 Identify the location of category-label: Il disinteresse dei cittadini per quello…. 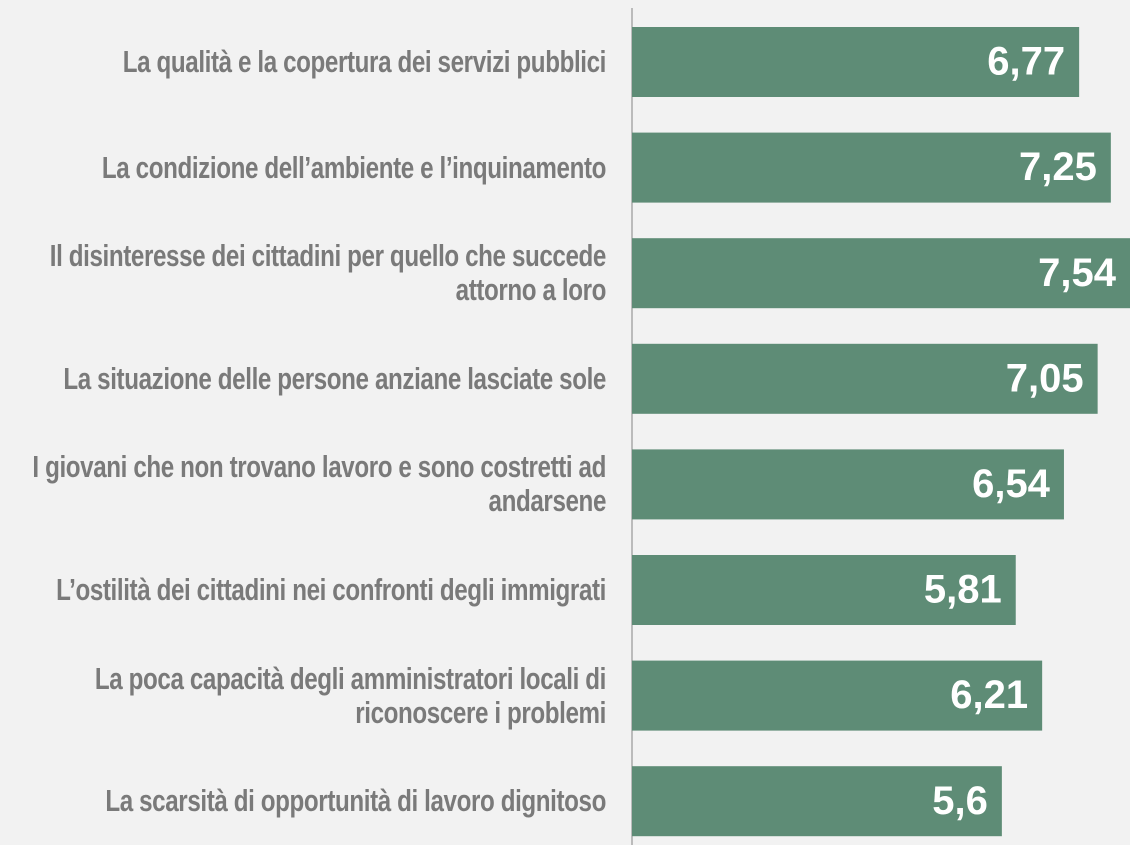
(328, 273).